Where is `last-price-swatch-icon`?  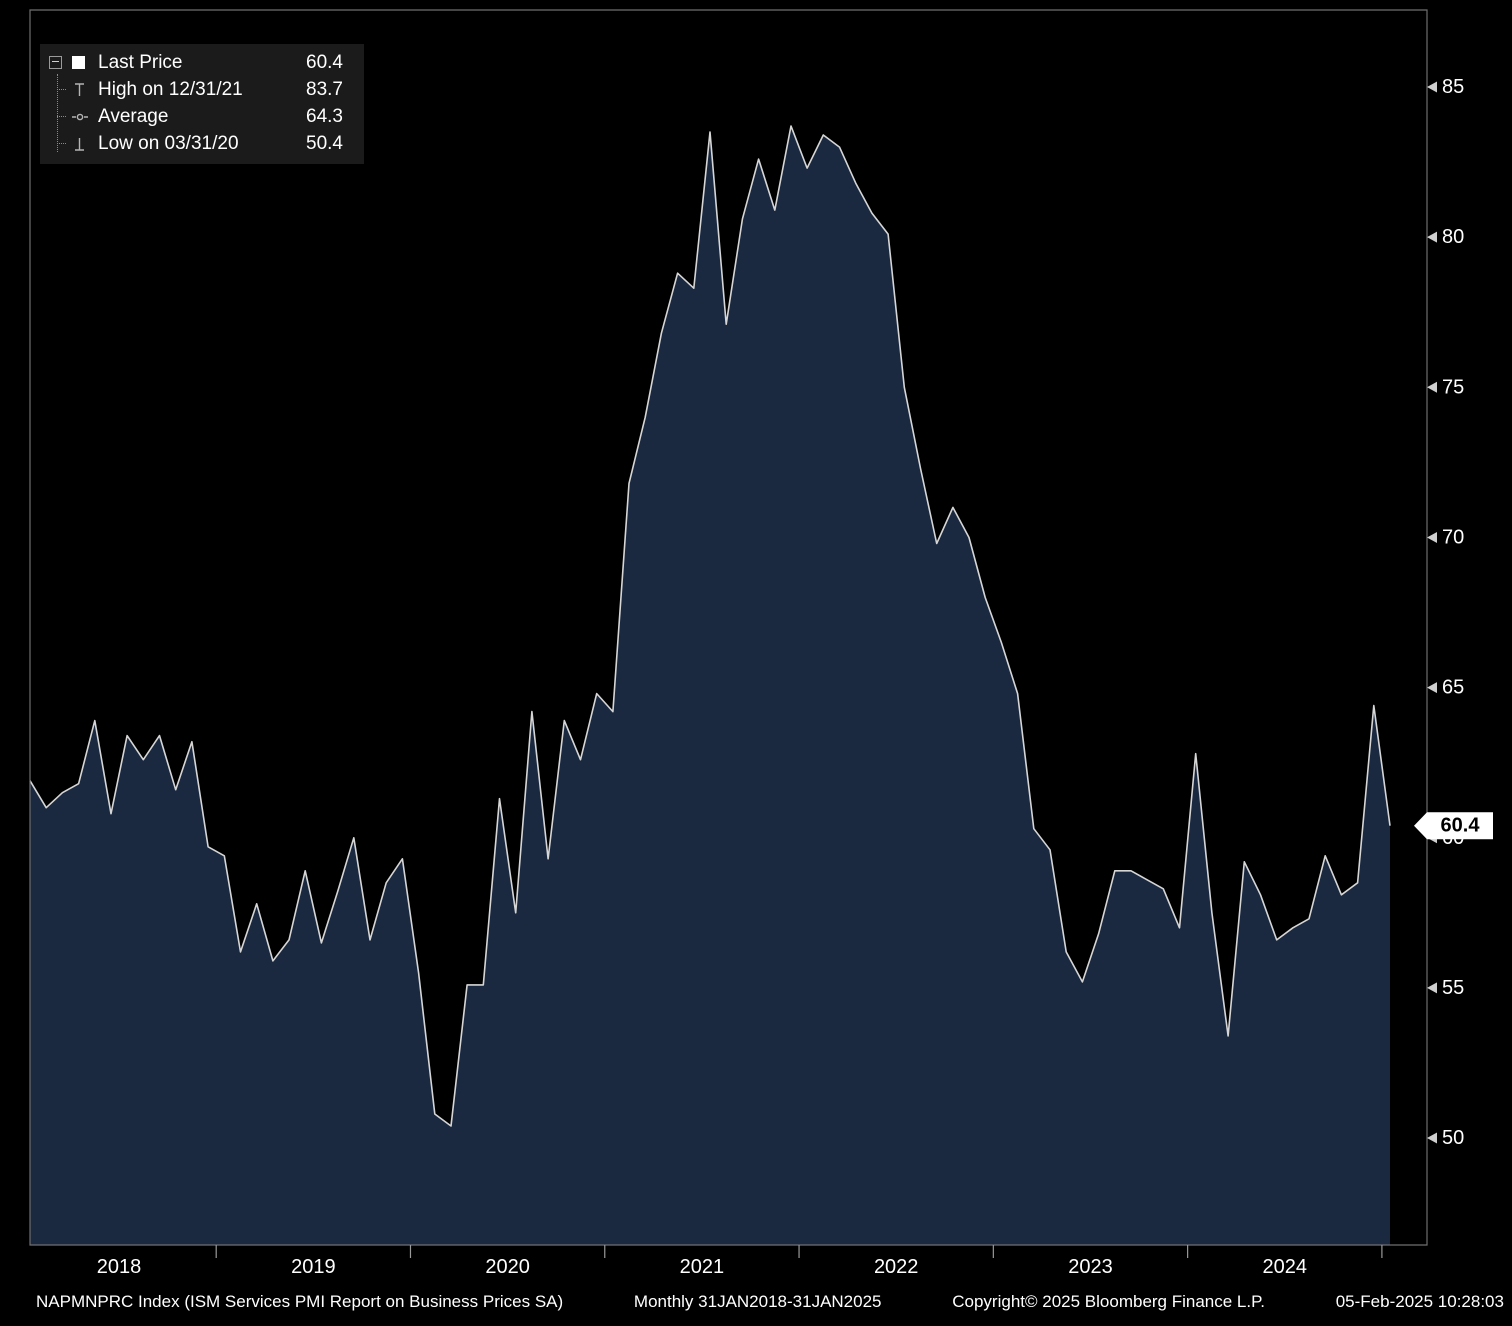
last-price-swatch-icon is located at coordinates (85, 62).